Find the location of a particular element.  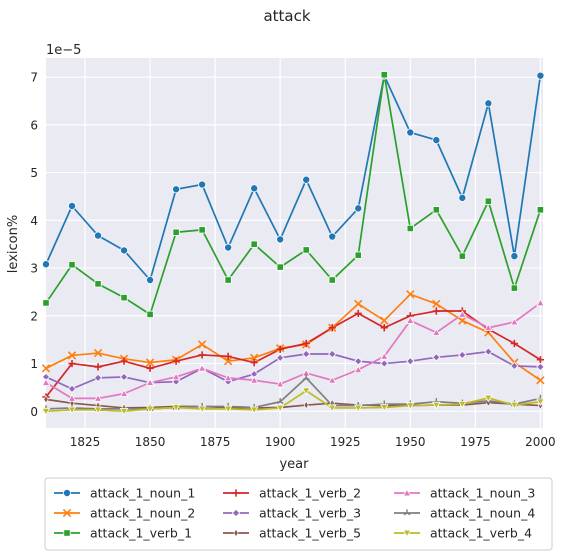

x-tick-label: 1850 is located at coordinates (150, 442).